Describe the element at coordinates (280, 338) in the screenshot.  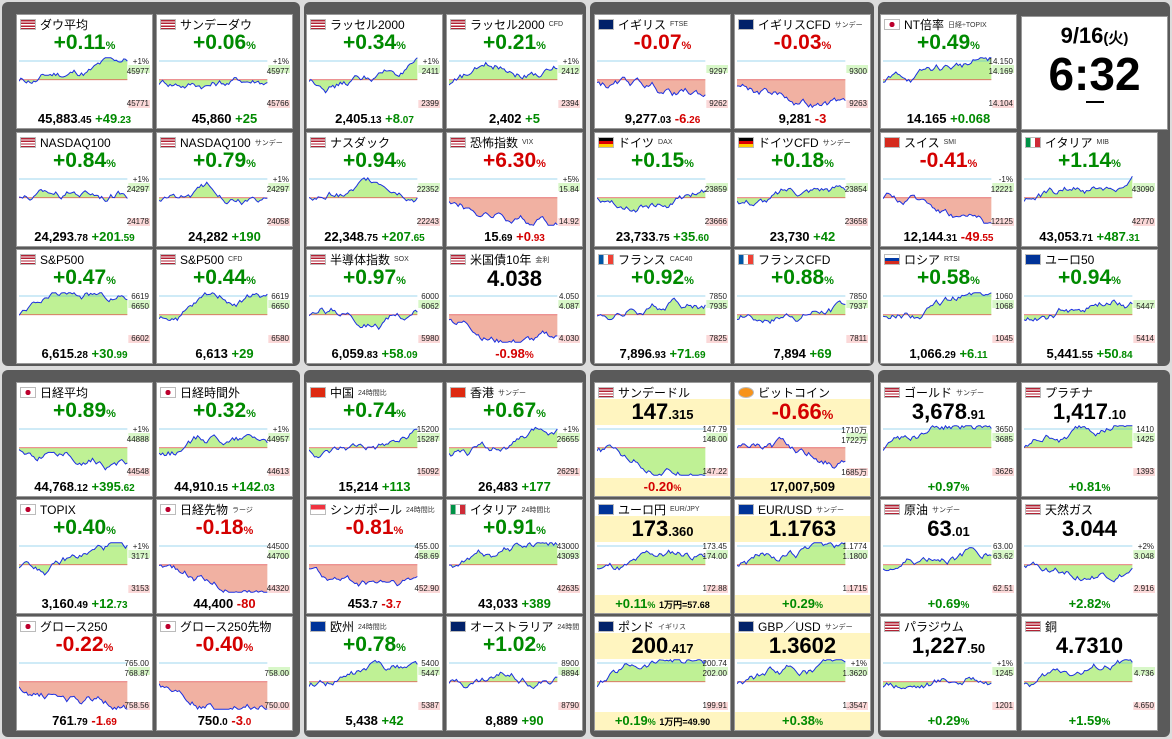
I see `y-low-label: 6580` at that location.